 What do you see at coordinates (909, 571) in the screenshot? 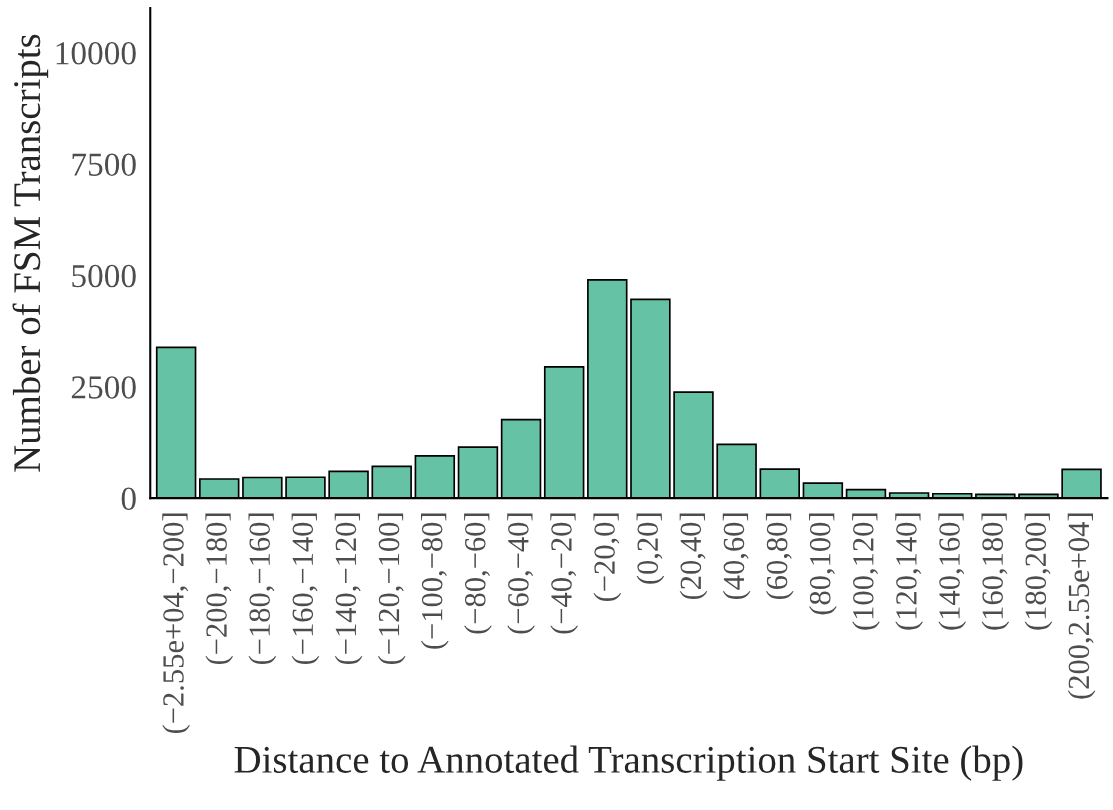
I see `x-tick-label: (120,140]` at bounding box center [909, 571].